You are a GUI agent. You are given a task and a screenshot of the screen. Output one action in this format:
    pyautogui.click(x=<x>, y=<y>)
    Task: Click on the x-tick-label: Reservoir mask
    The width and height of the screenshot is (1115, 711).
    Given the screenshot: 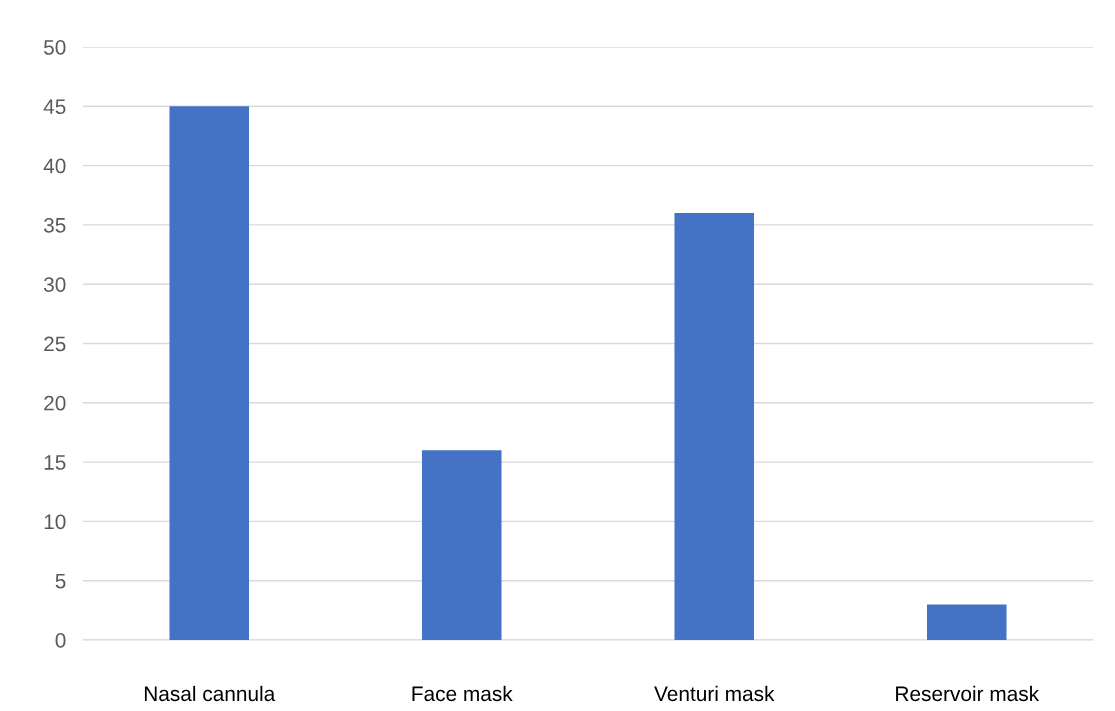 What is the action you would take?
    pyautogui.click(x=968, y=693)
    